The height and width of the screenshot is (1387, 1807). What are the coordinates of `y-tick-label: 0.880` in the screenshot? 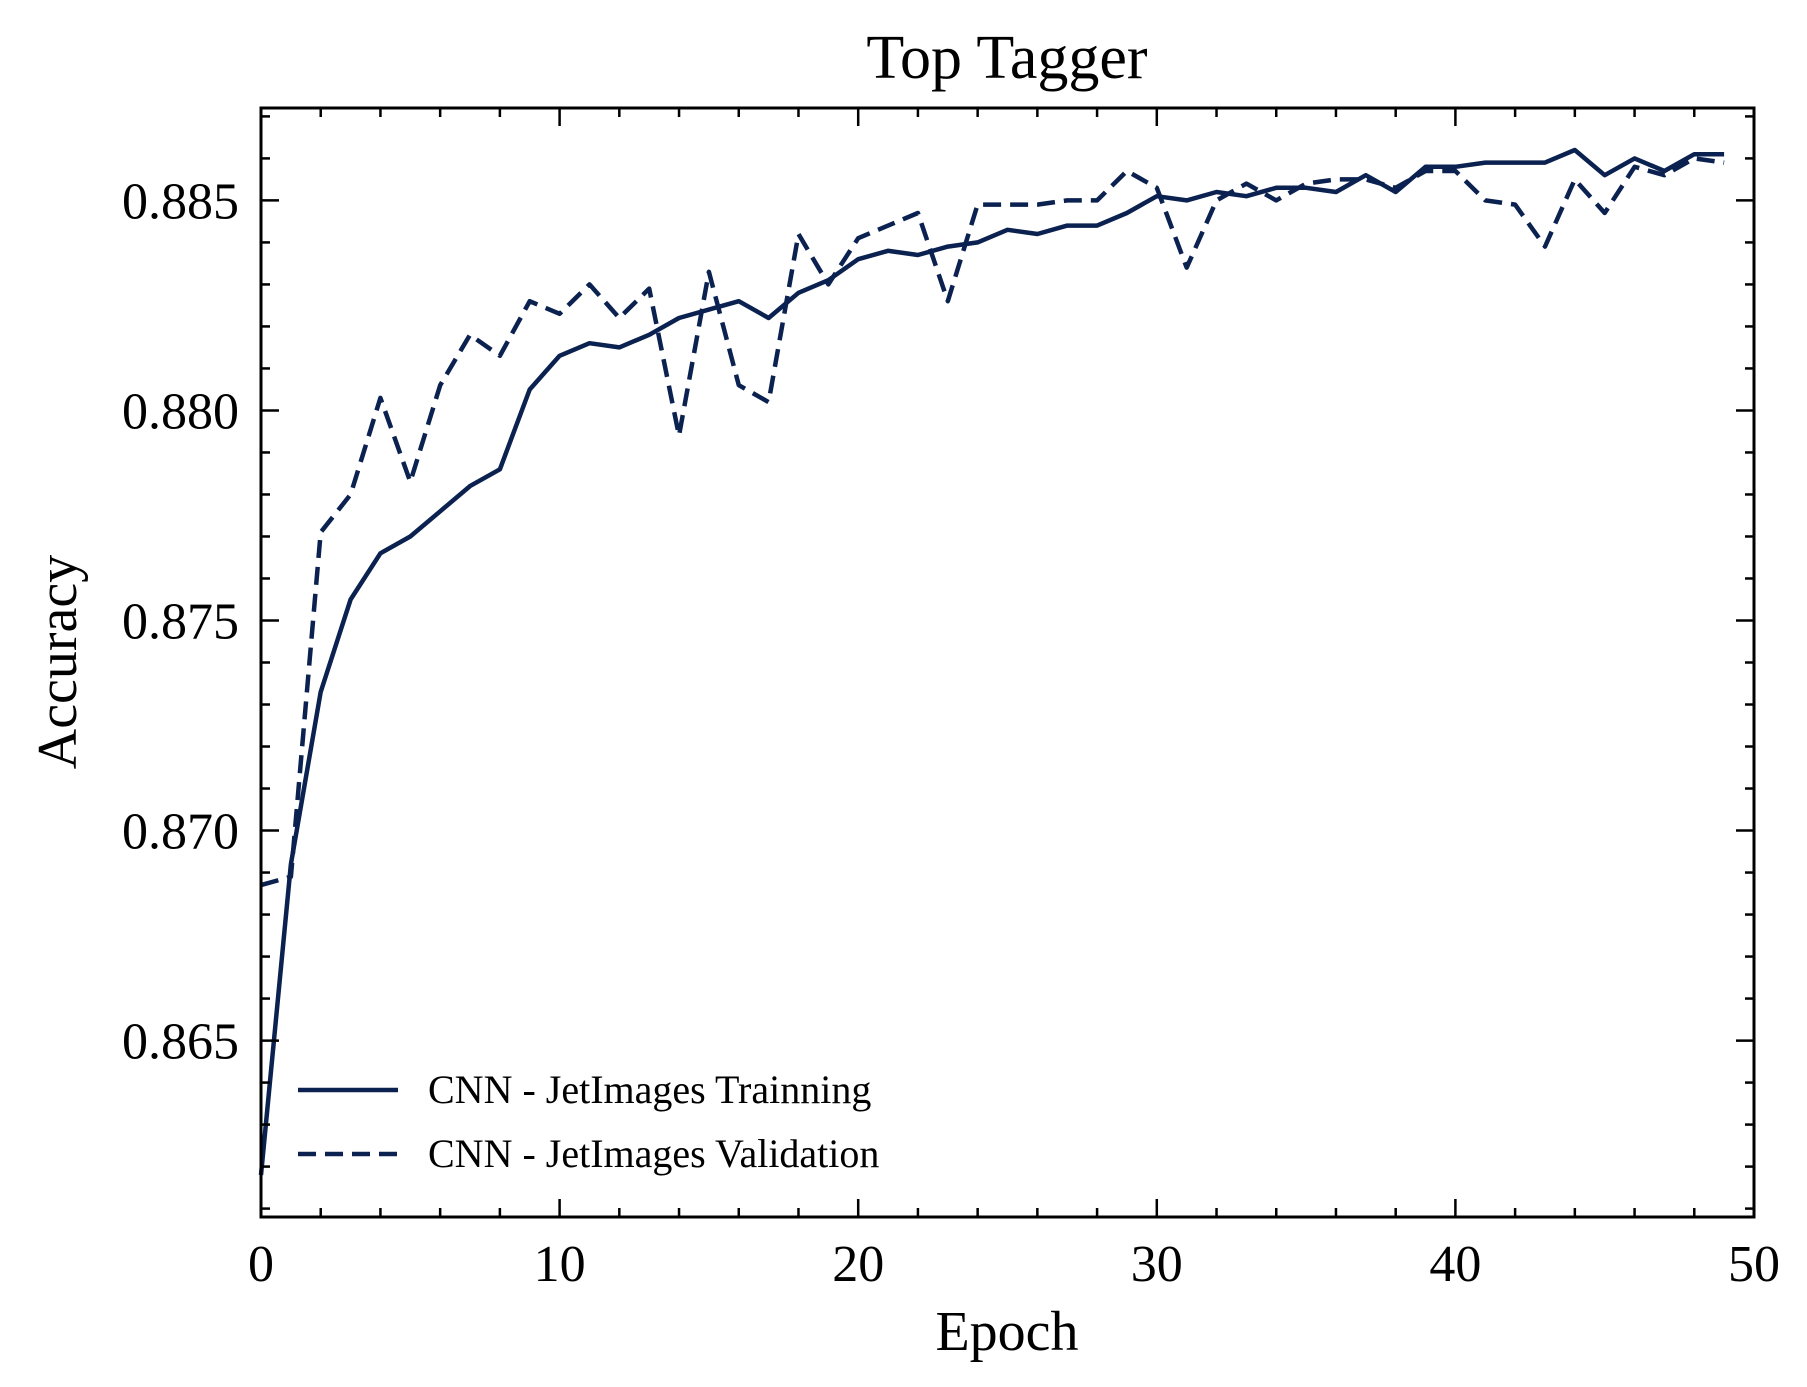 It's located at (180, 411).